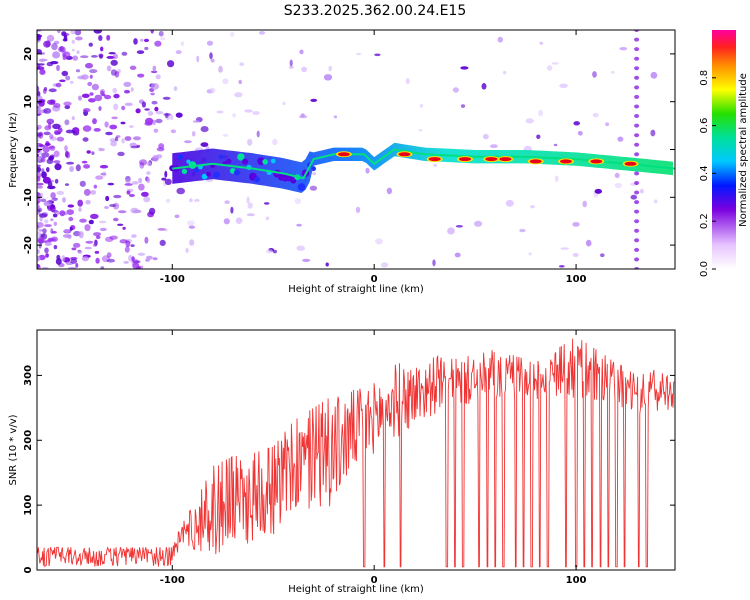  What do you see at coordinates (356, 589) in the screenshot?
I see `snr-xlabel: Height of straight line (km)` at bounding box center [356, 589].